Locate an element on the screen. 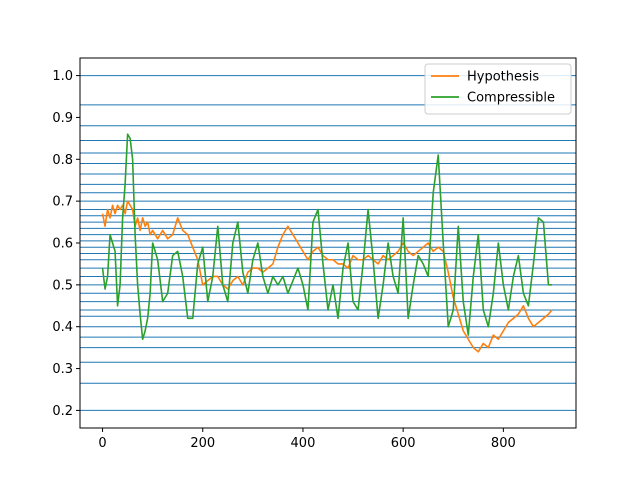 This screenshot has height=480, width=640. y-tick-label: 1.0 is located at coordinates (62, 76).